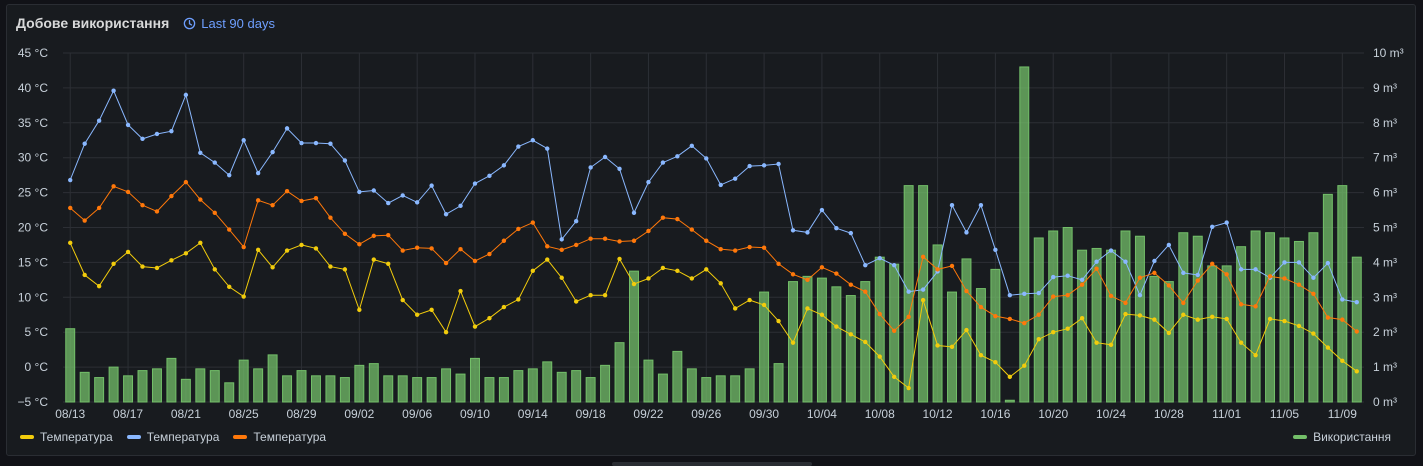 This screenshot has height=466, width=1423. I want to click on x-tick-label: 11/01, so click(1226, 414).